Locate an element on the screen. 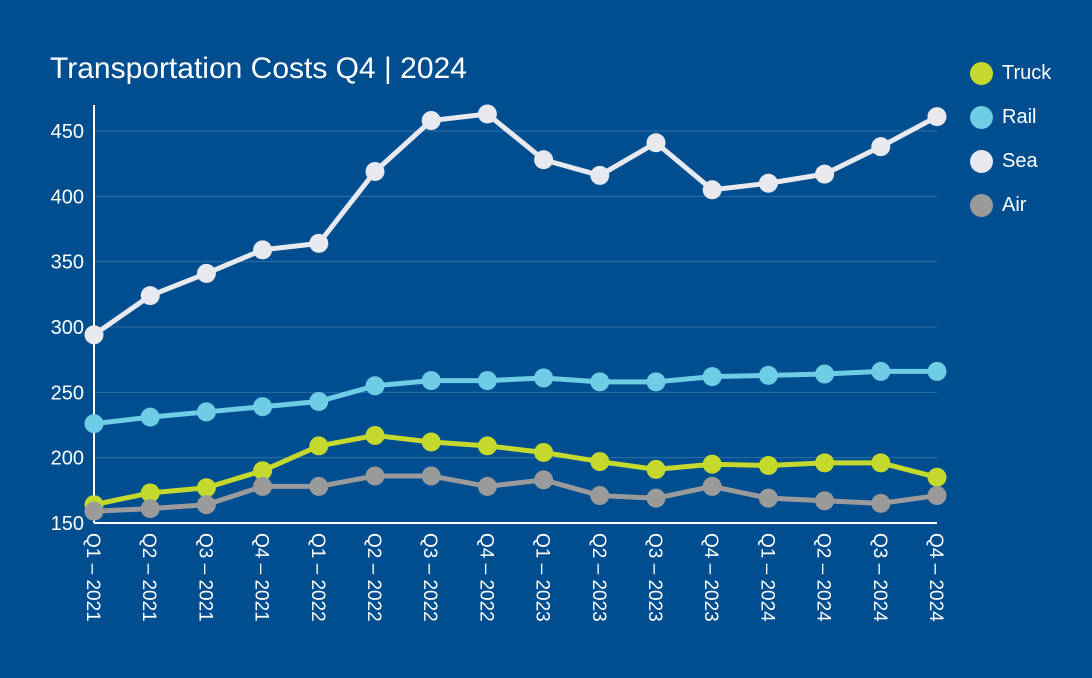 This screenshot has width=1092, height=678. x-tick-label: Q2 – 2021 is located at coordinates (148, 577).